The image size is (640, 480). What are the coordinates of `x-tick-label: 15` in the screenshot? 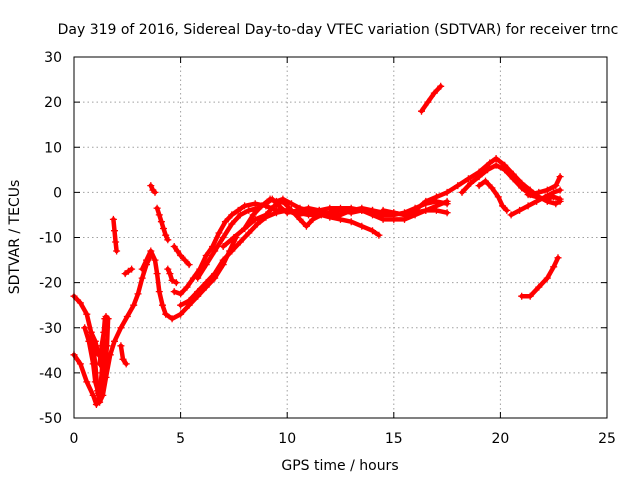 It's located at (394, 439).